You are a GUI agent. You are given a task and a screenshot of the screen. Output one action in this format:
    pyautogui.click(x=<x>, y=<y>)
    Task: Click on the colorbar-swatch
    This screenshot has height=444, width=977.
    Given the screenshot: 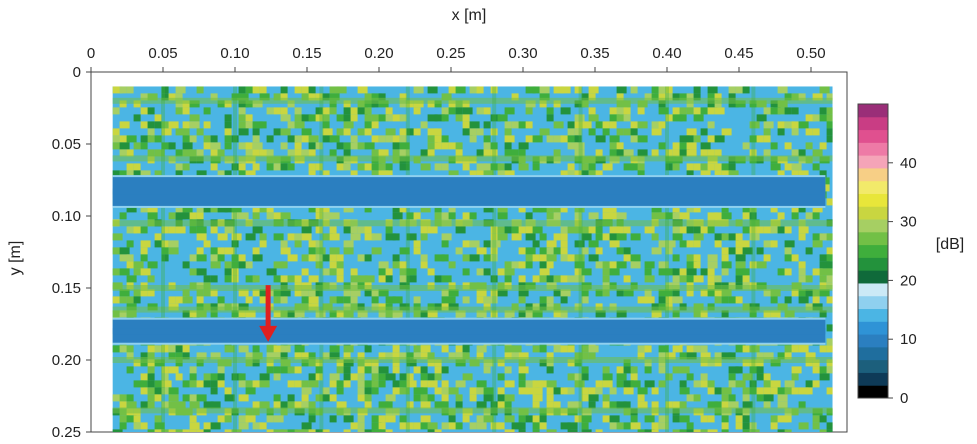 What is the action you would take?
    pyautogui.click(x=873, y=187)
    